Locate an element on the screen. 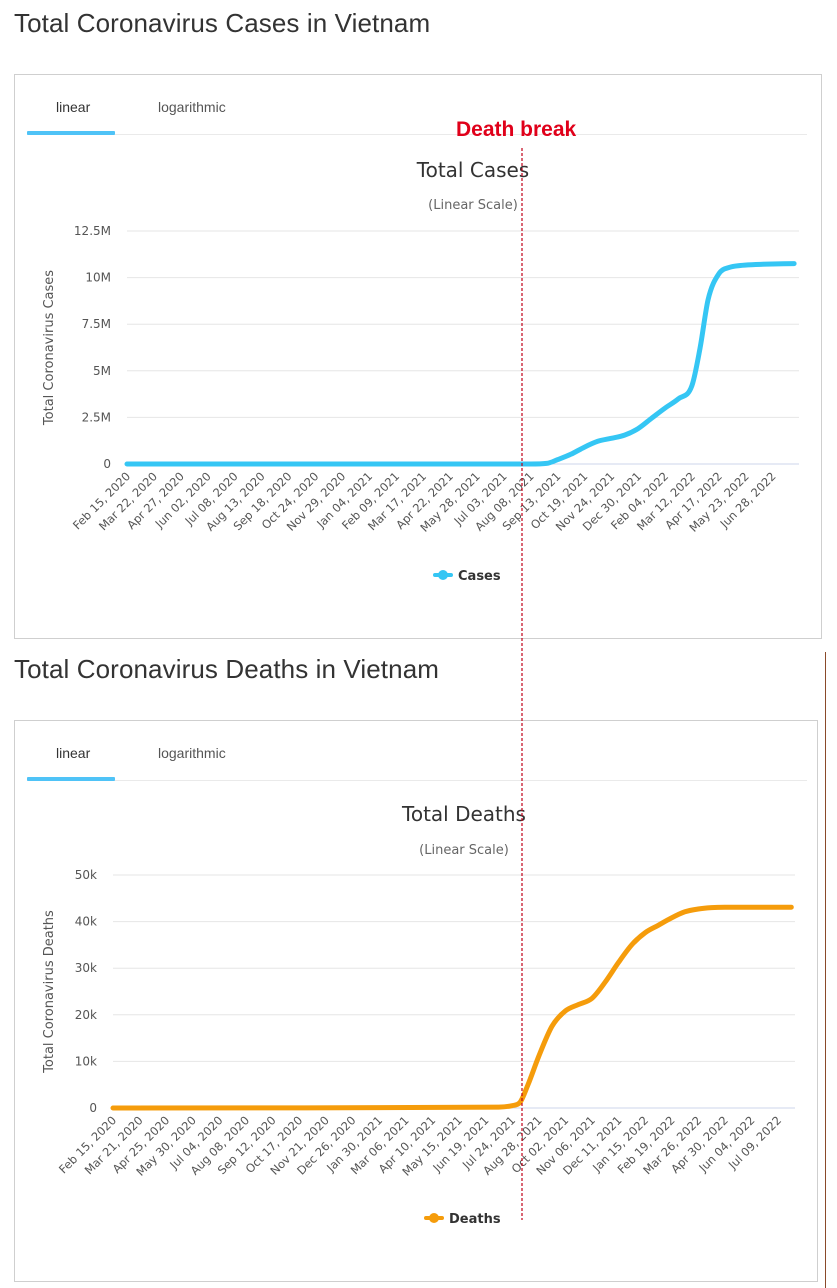  deaths-chart-title: Total Deaths is located at coordinates (463, 814).